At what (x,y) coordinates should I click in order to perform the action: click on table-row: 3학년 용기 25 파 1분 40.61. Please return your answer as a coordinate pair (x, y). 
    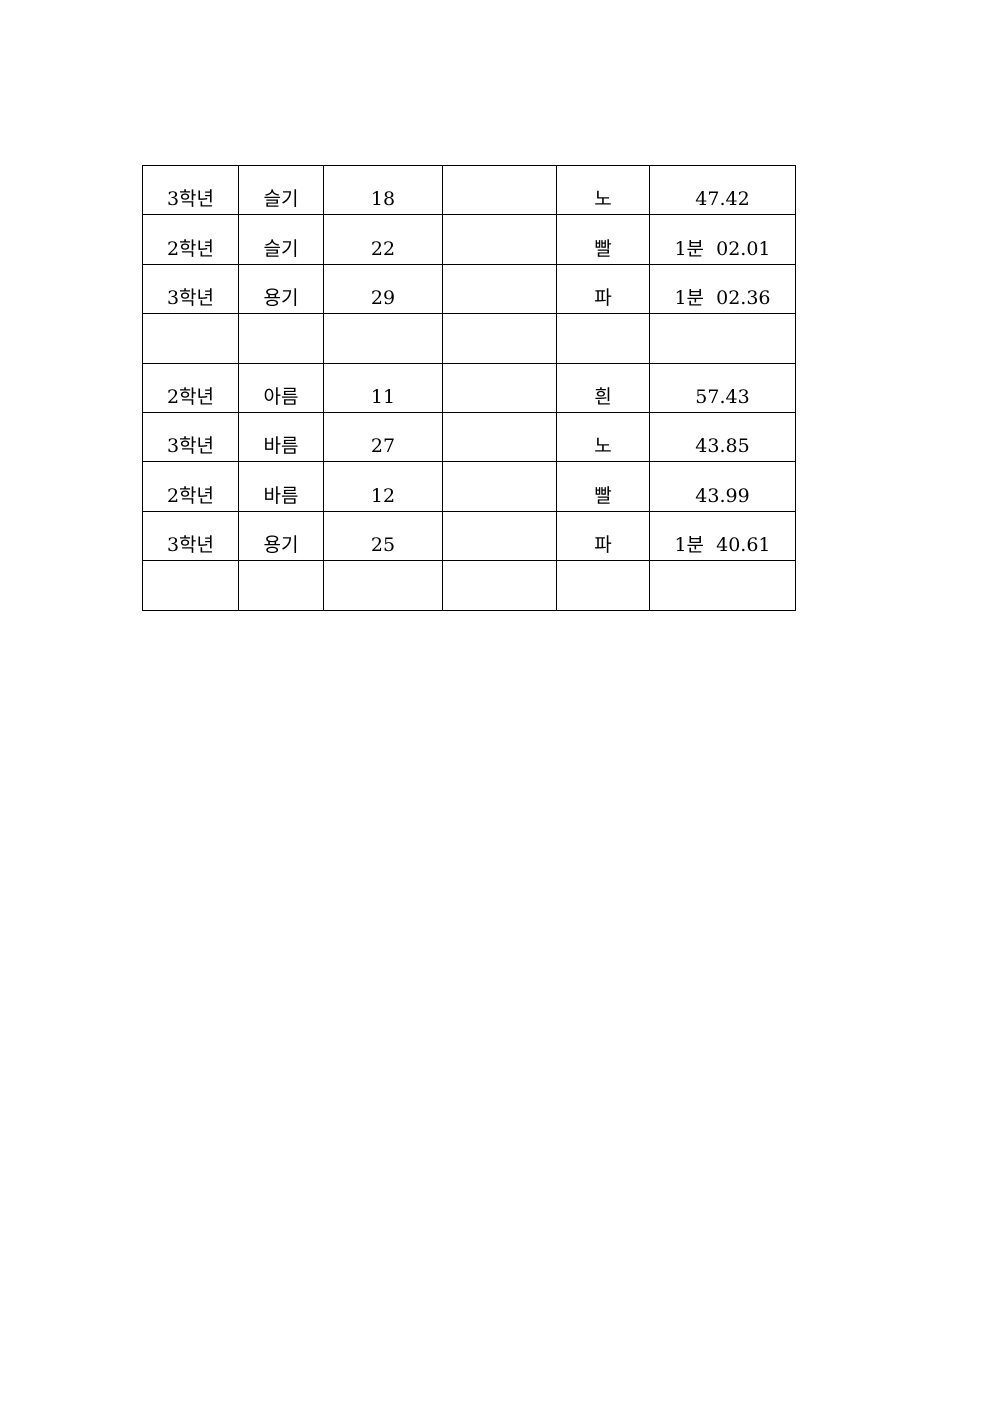
    Looking at the image, I should click on (469, 536).